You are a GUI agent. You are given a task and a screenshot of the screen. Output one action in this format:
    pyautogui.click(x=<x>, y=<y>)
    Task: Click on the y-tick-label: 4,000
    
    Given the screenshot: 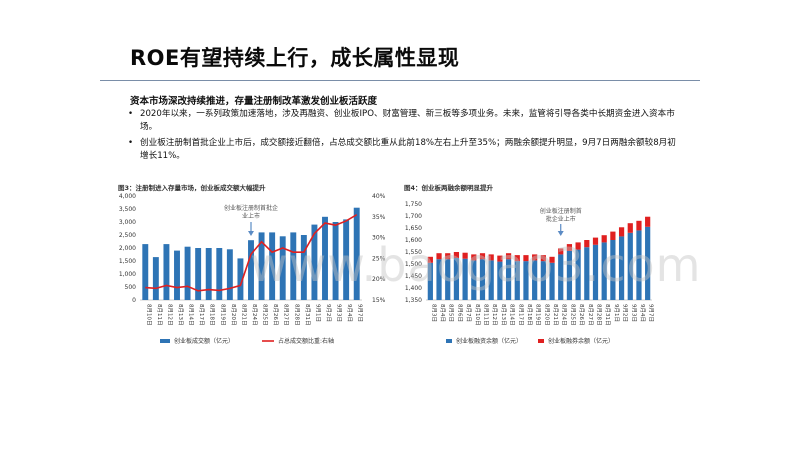 What is the action you would take?
    pyautogui.click(x=127, y=196)
    